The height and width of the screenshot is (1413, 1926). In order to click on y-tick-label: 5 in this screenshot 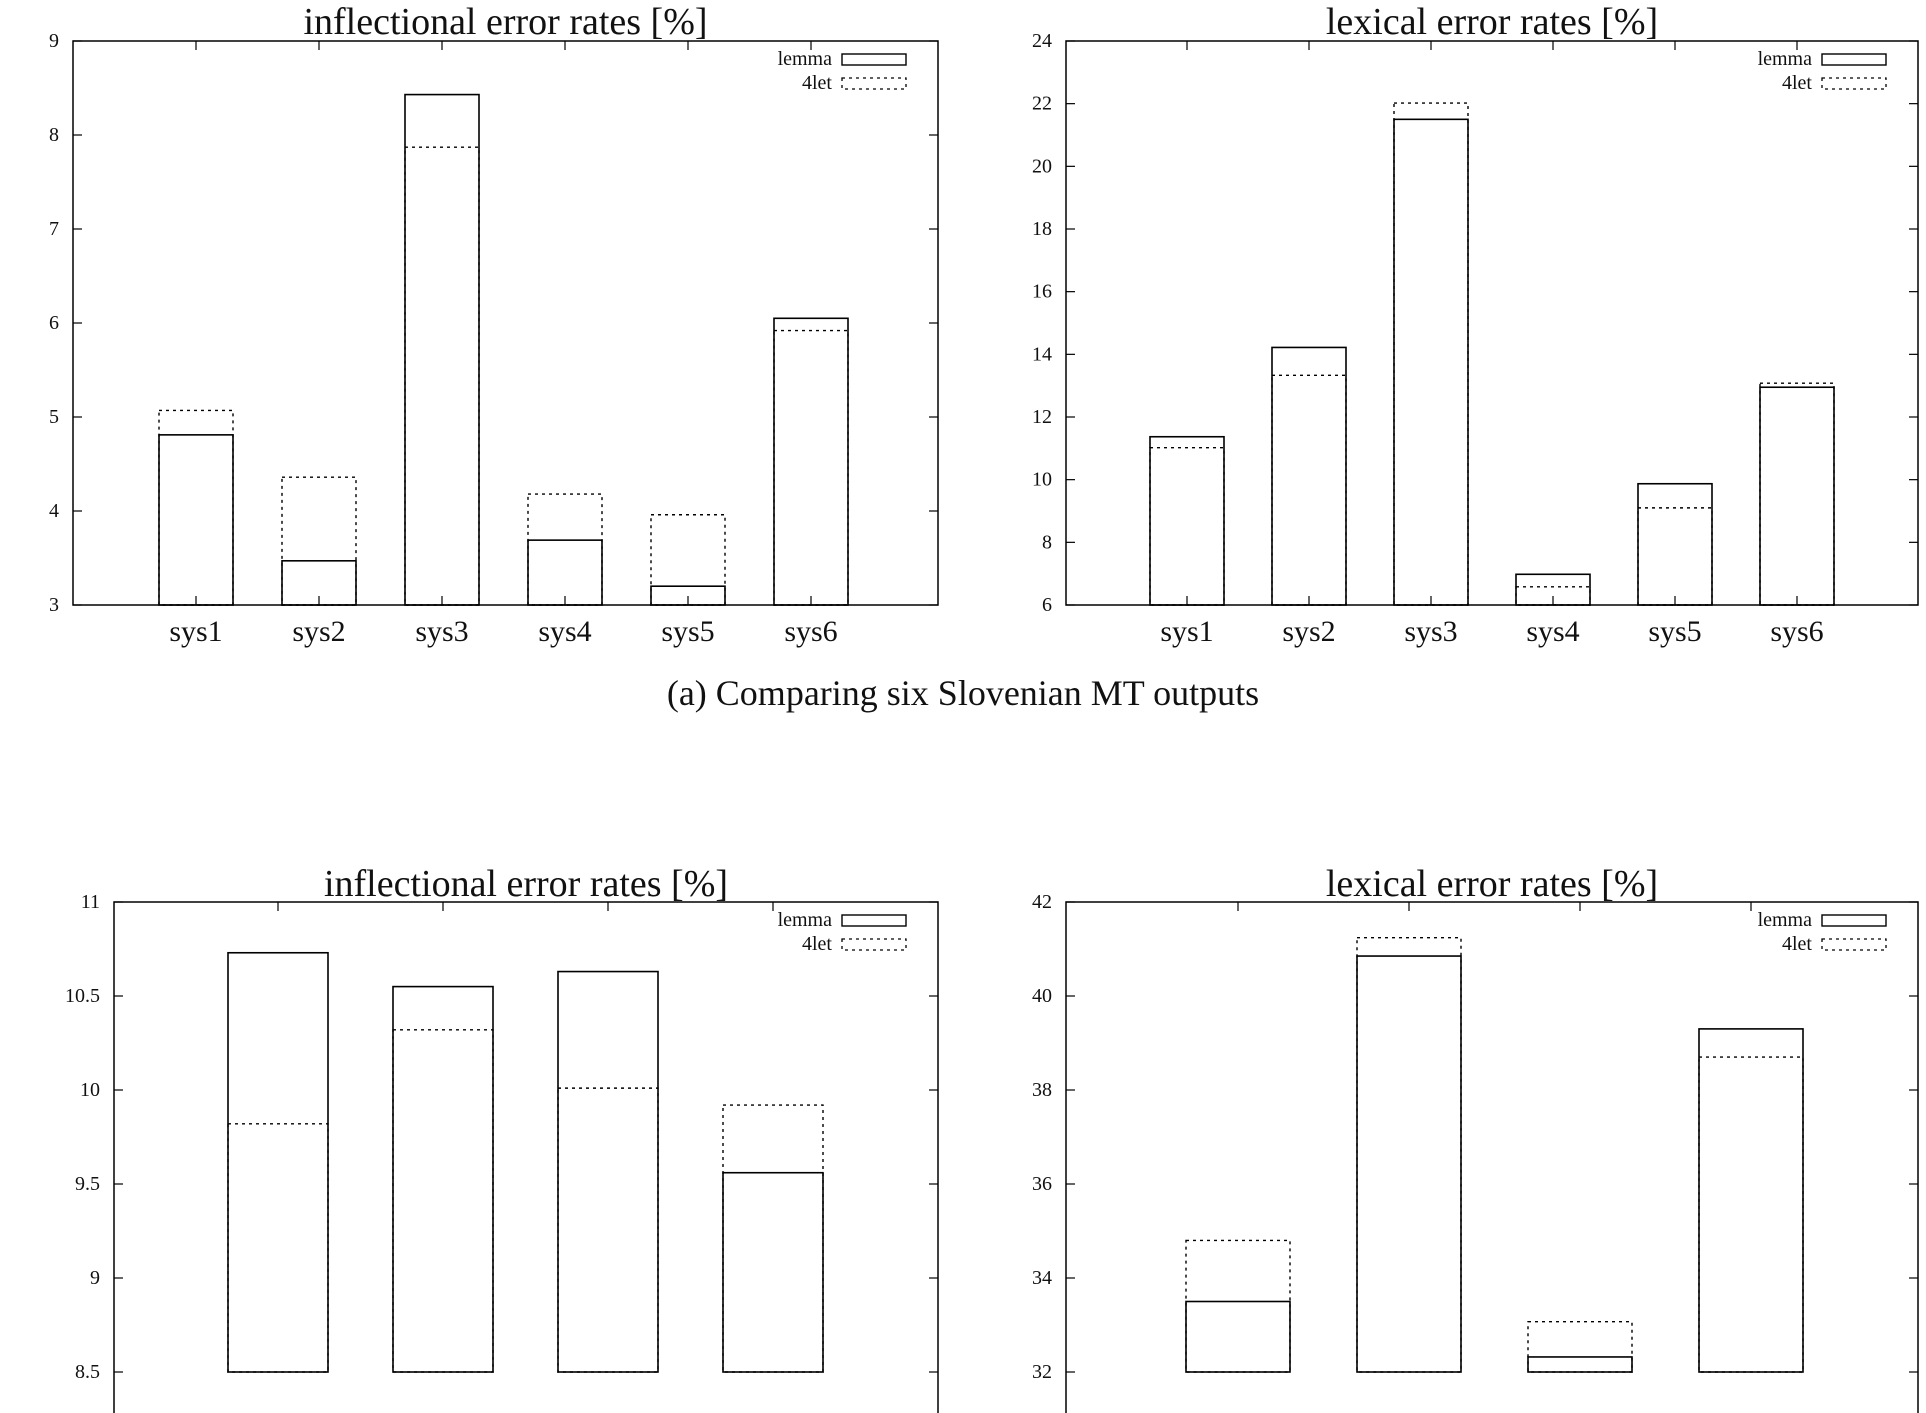, I will do `click(54, 417)`.